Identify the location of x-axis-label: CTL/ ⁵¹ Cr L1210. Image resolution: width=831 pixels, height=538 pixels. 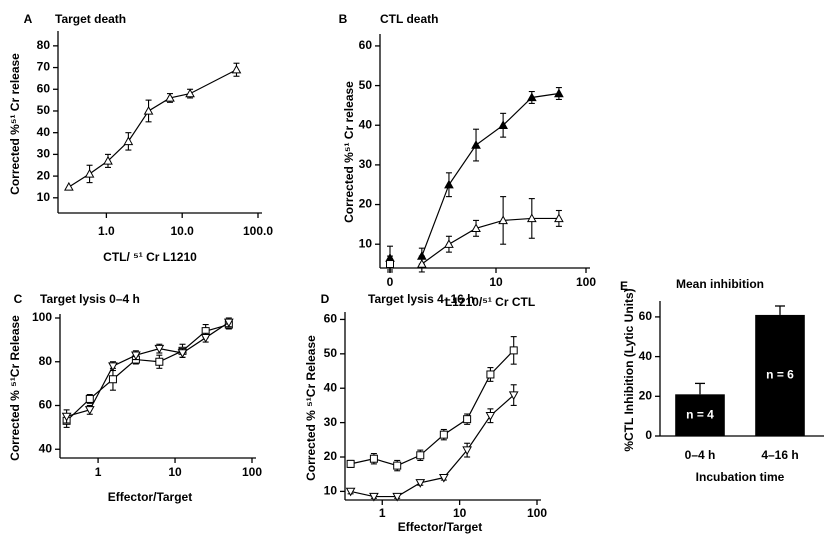
(150, 257).